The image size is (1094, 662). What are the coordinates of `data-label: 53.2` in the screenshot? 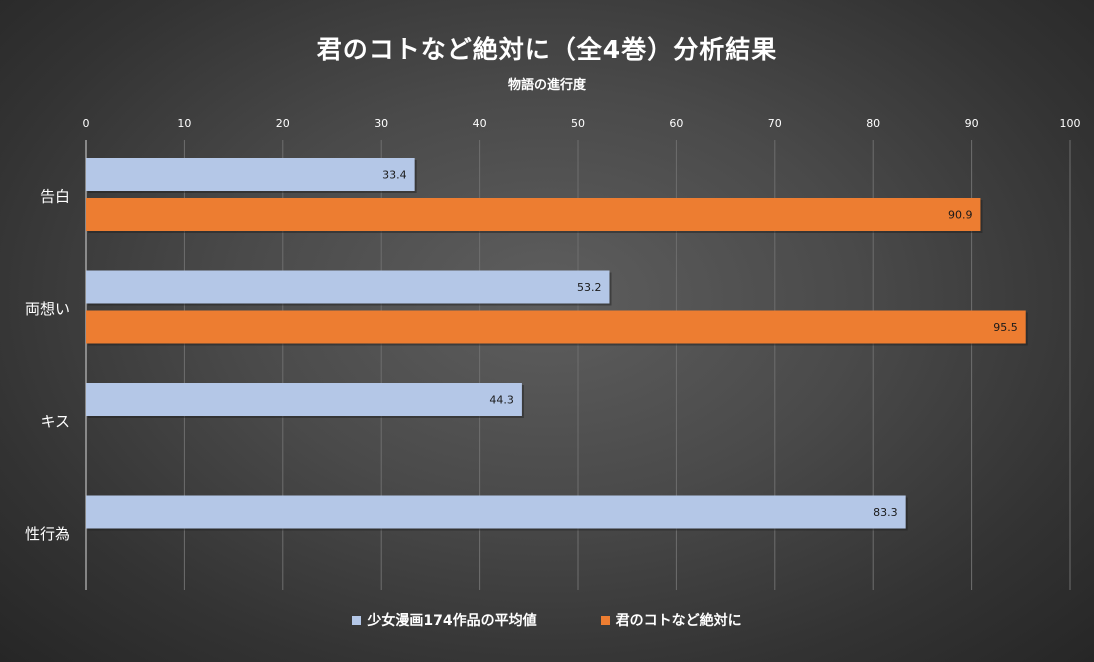 It's located at (589, 287).